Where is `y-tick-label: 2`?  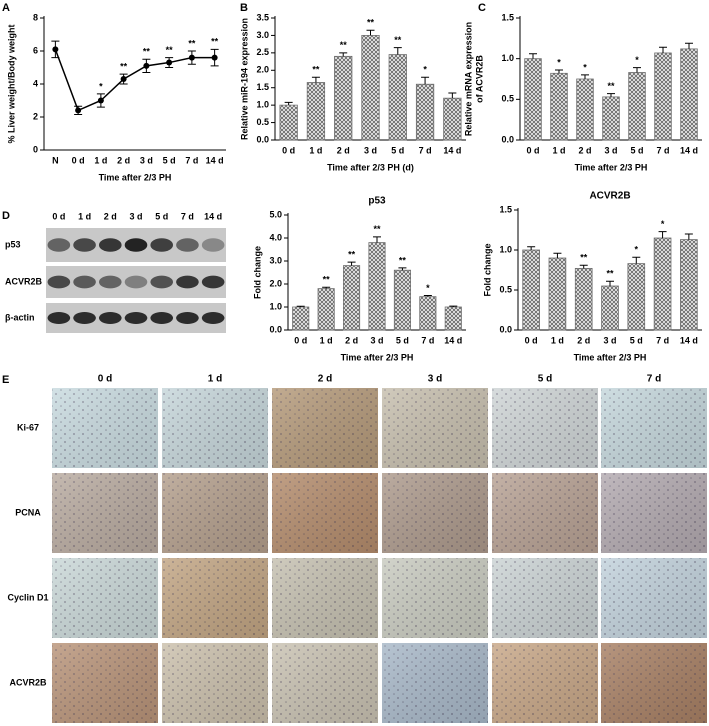
y-tick-label: 2 is located at coordinates (35, 116).